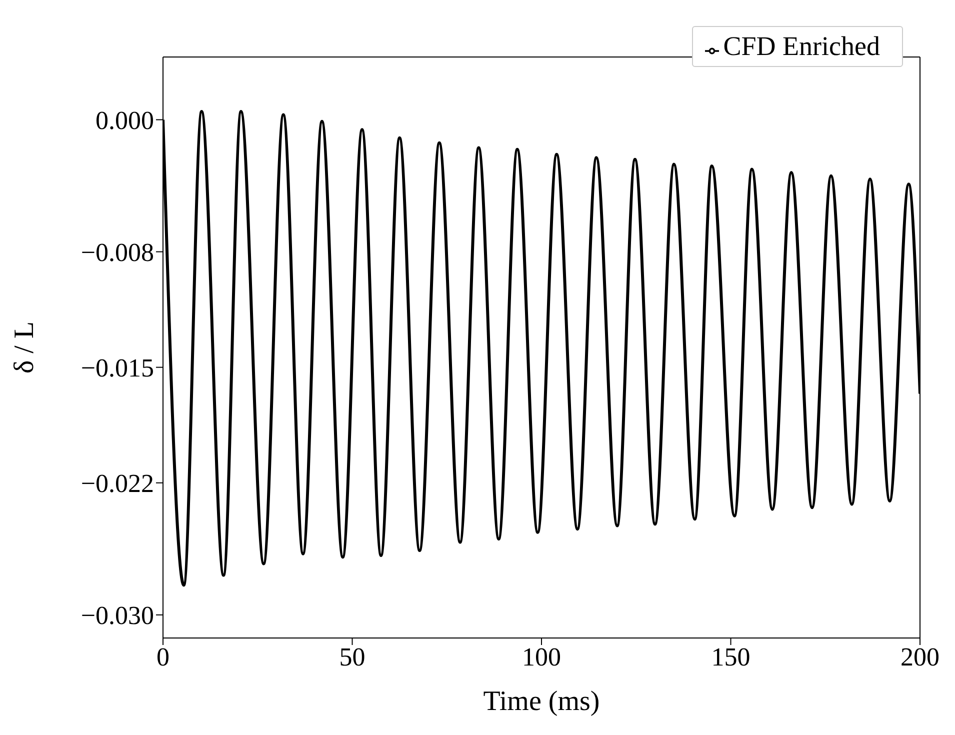 The height and width of the screenshot is (735, 955). I want to click on x-tick-label: 50, so click(352, 657).